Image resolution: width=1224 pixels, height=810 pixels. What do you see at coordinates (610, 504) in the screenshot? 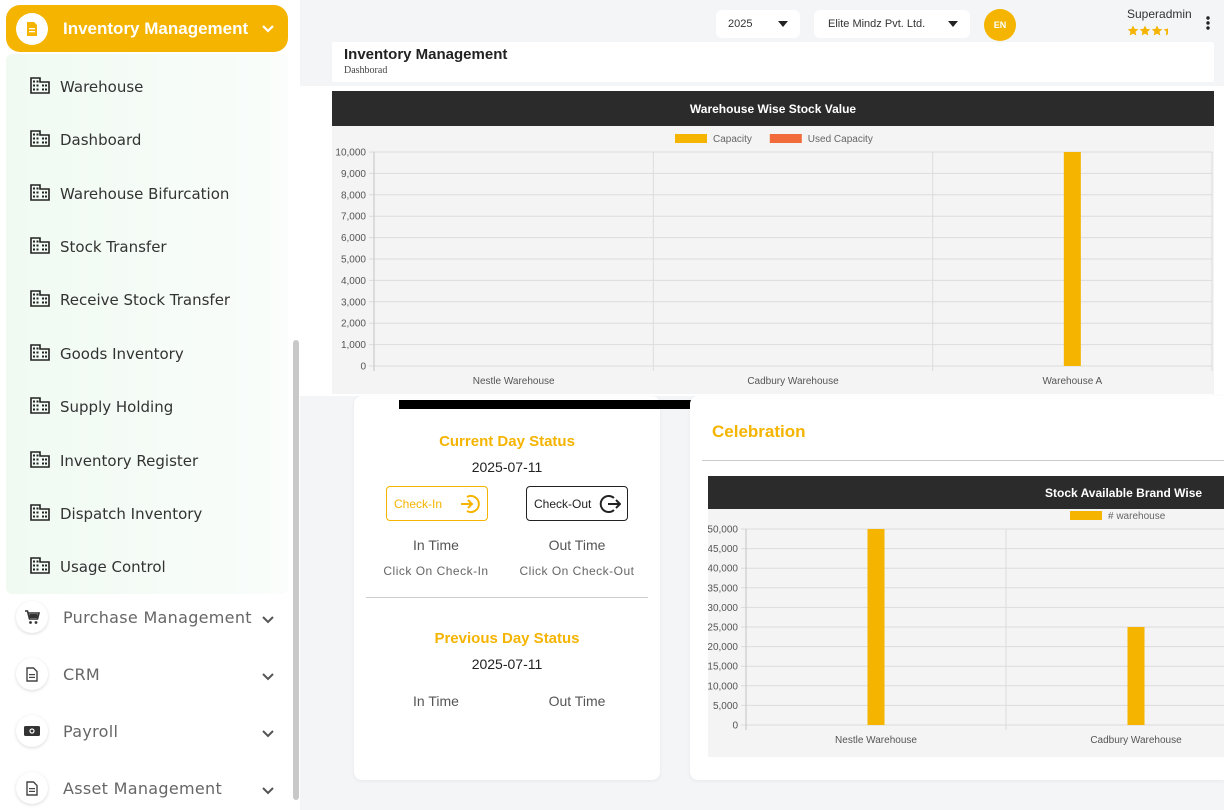
I see `logout-icon` at bounding box center [610, 504].